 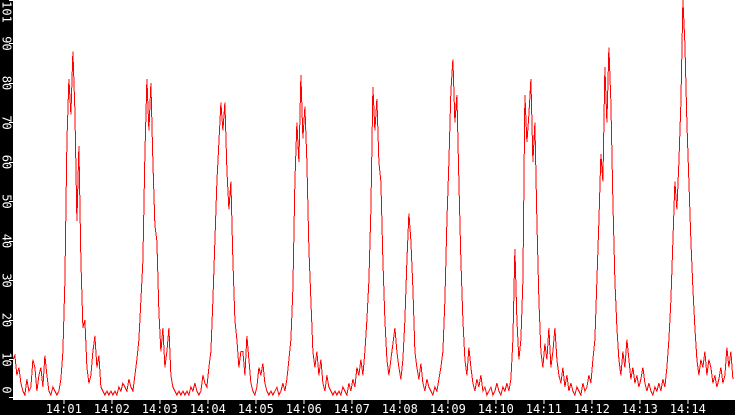 What do you see at coordinates (256, 408) in the screenshot?
I see `x-axis-label: 14:05` at bounding box center [256, 408].